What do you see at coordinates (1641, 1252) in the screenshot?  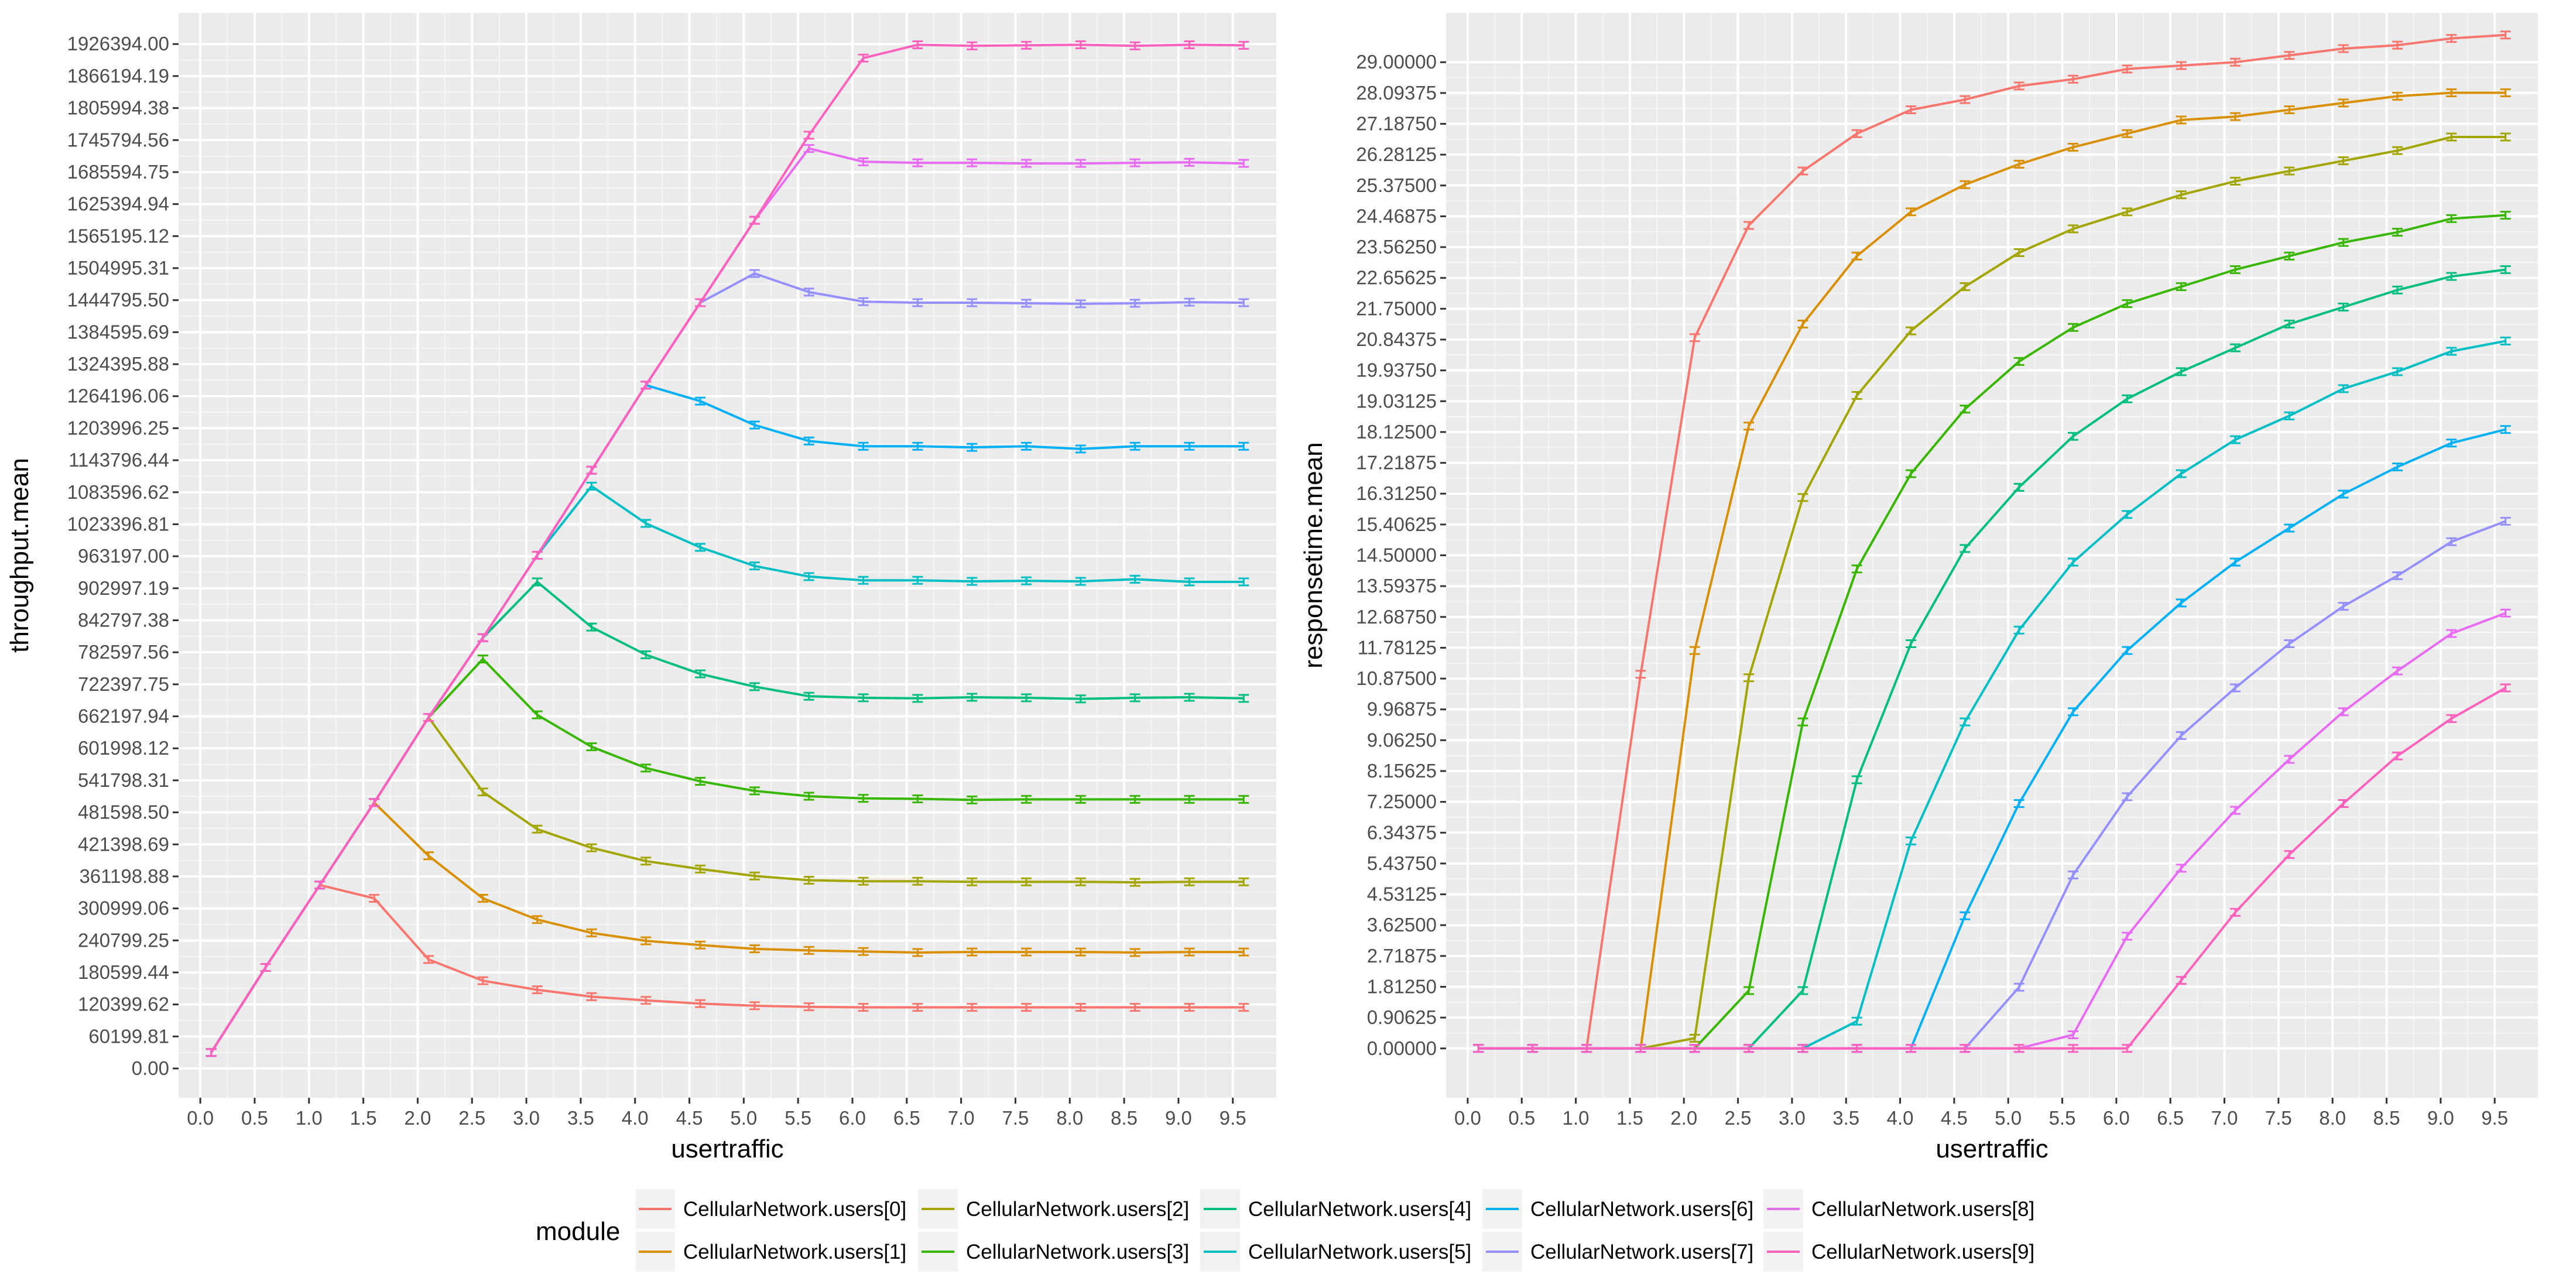 I see `legend-label: CellularNetwork.users[7]` at bounding box center [1641, 1252].